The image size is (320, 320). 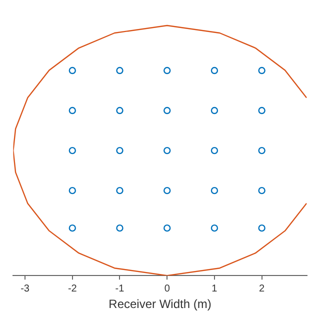 What do you see at coordinates (215, 288) in the screenshot?
I see `x-tick-label: 1` at bounding box center [215, 288].